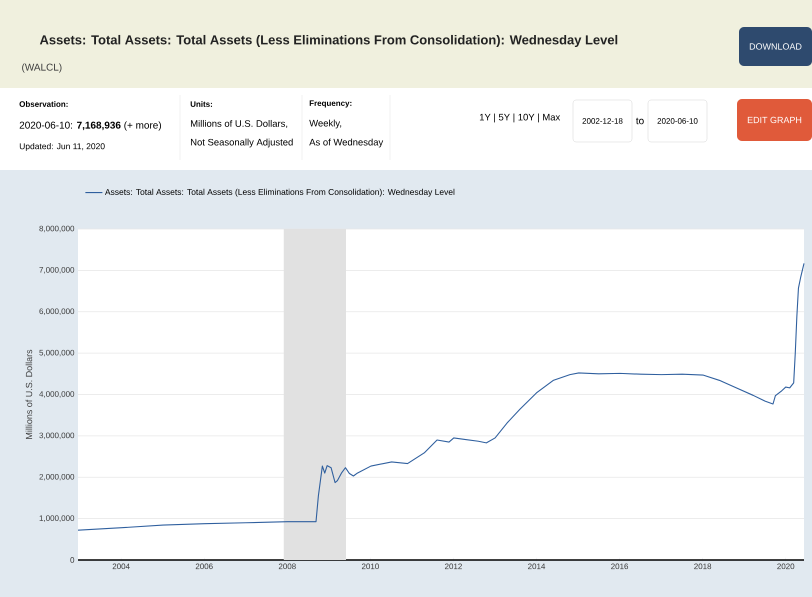 This screenshot has width=812, height=597. Describe the element at coordinates (279, 192) in the screenshot. I see `legend-label: Assets: Total Assets: Total Assets (Less Eliminations From Consolidation): Wednesday Level` at that location.